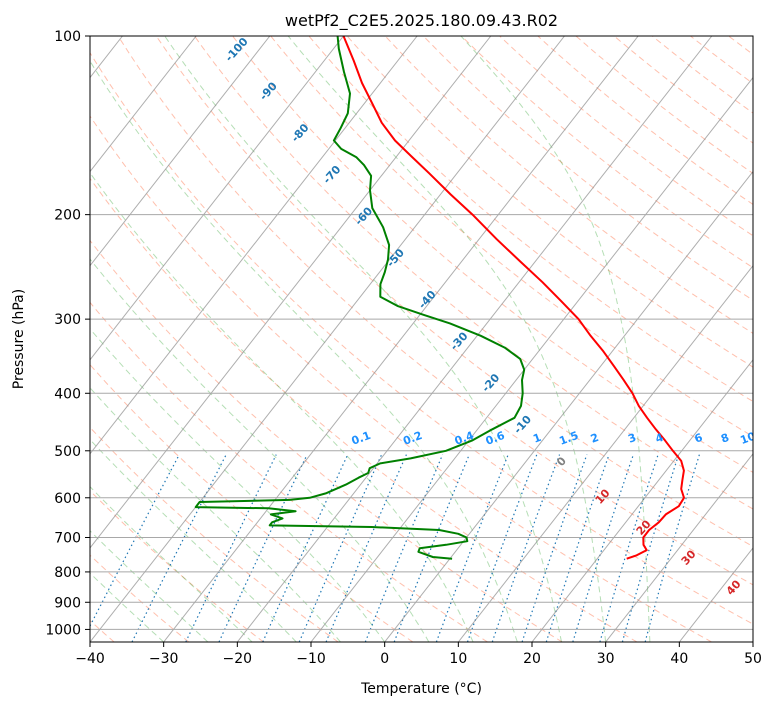 The height and width of the screenshot is (708, 775). Describe the element at coordinates (595, 438) in the screenshot. I see `mixing-ratio-label: 2` at that location.